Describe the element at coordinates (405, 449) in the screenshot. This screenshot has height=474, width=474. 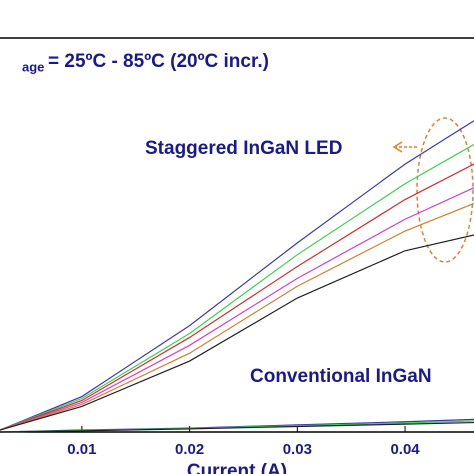
I see `x-tick-label: 0.04` at that location.